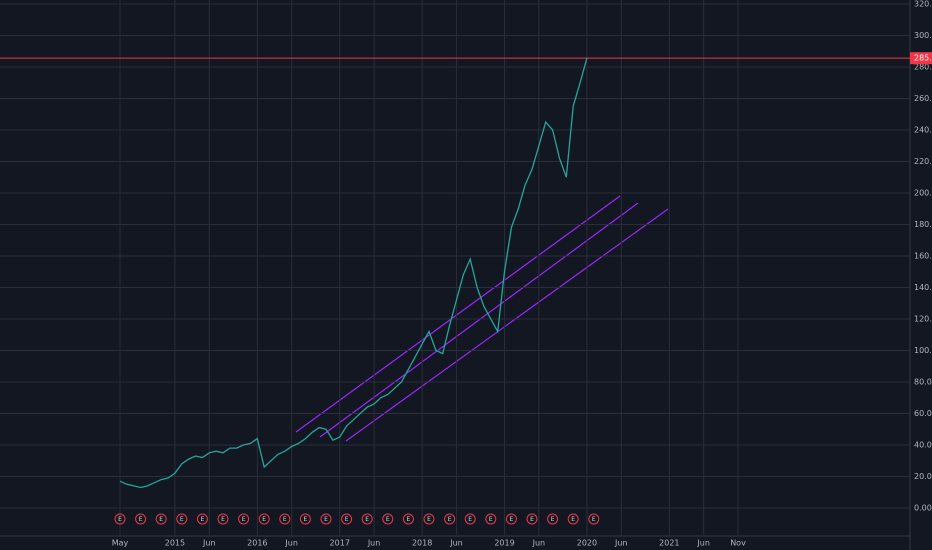 The height and width of the screenshot is (550, 932). I want to click on x-tick-label: 2016, so click(257, 543).